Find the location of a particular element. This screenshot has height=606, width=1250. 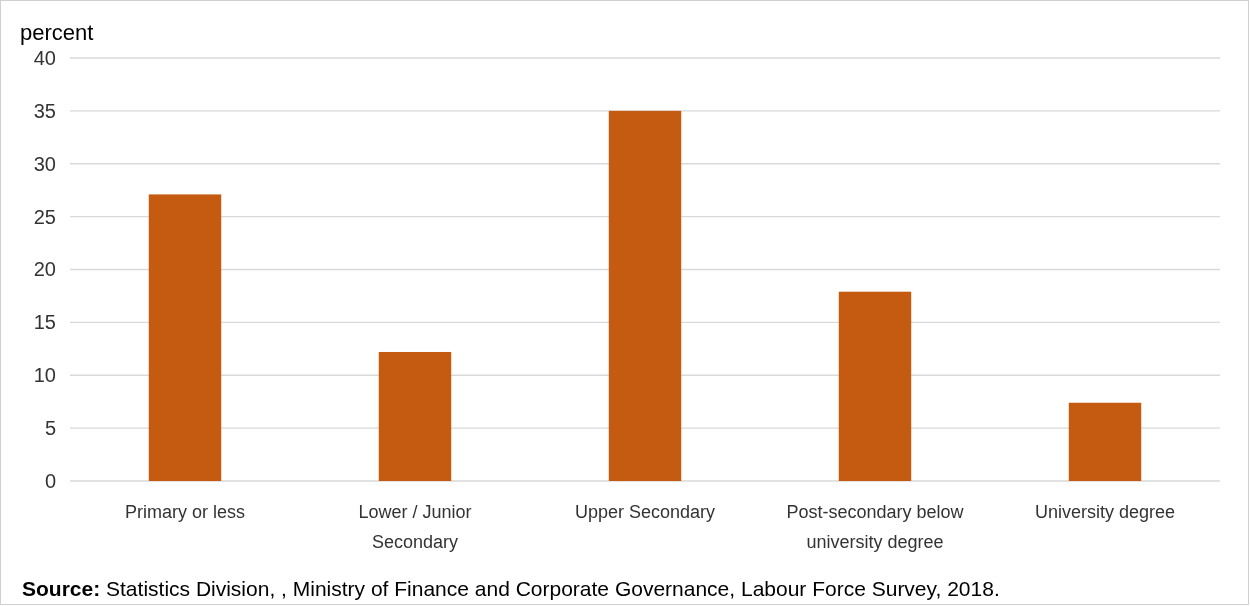

x-tick-label: Upper Secondary is located at coordinates (645, 512).